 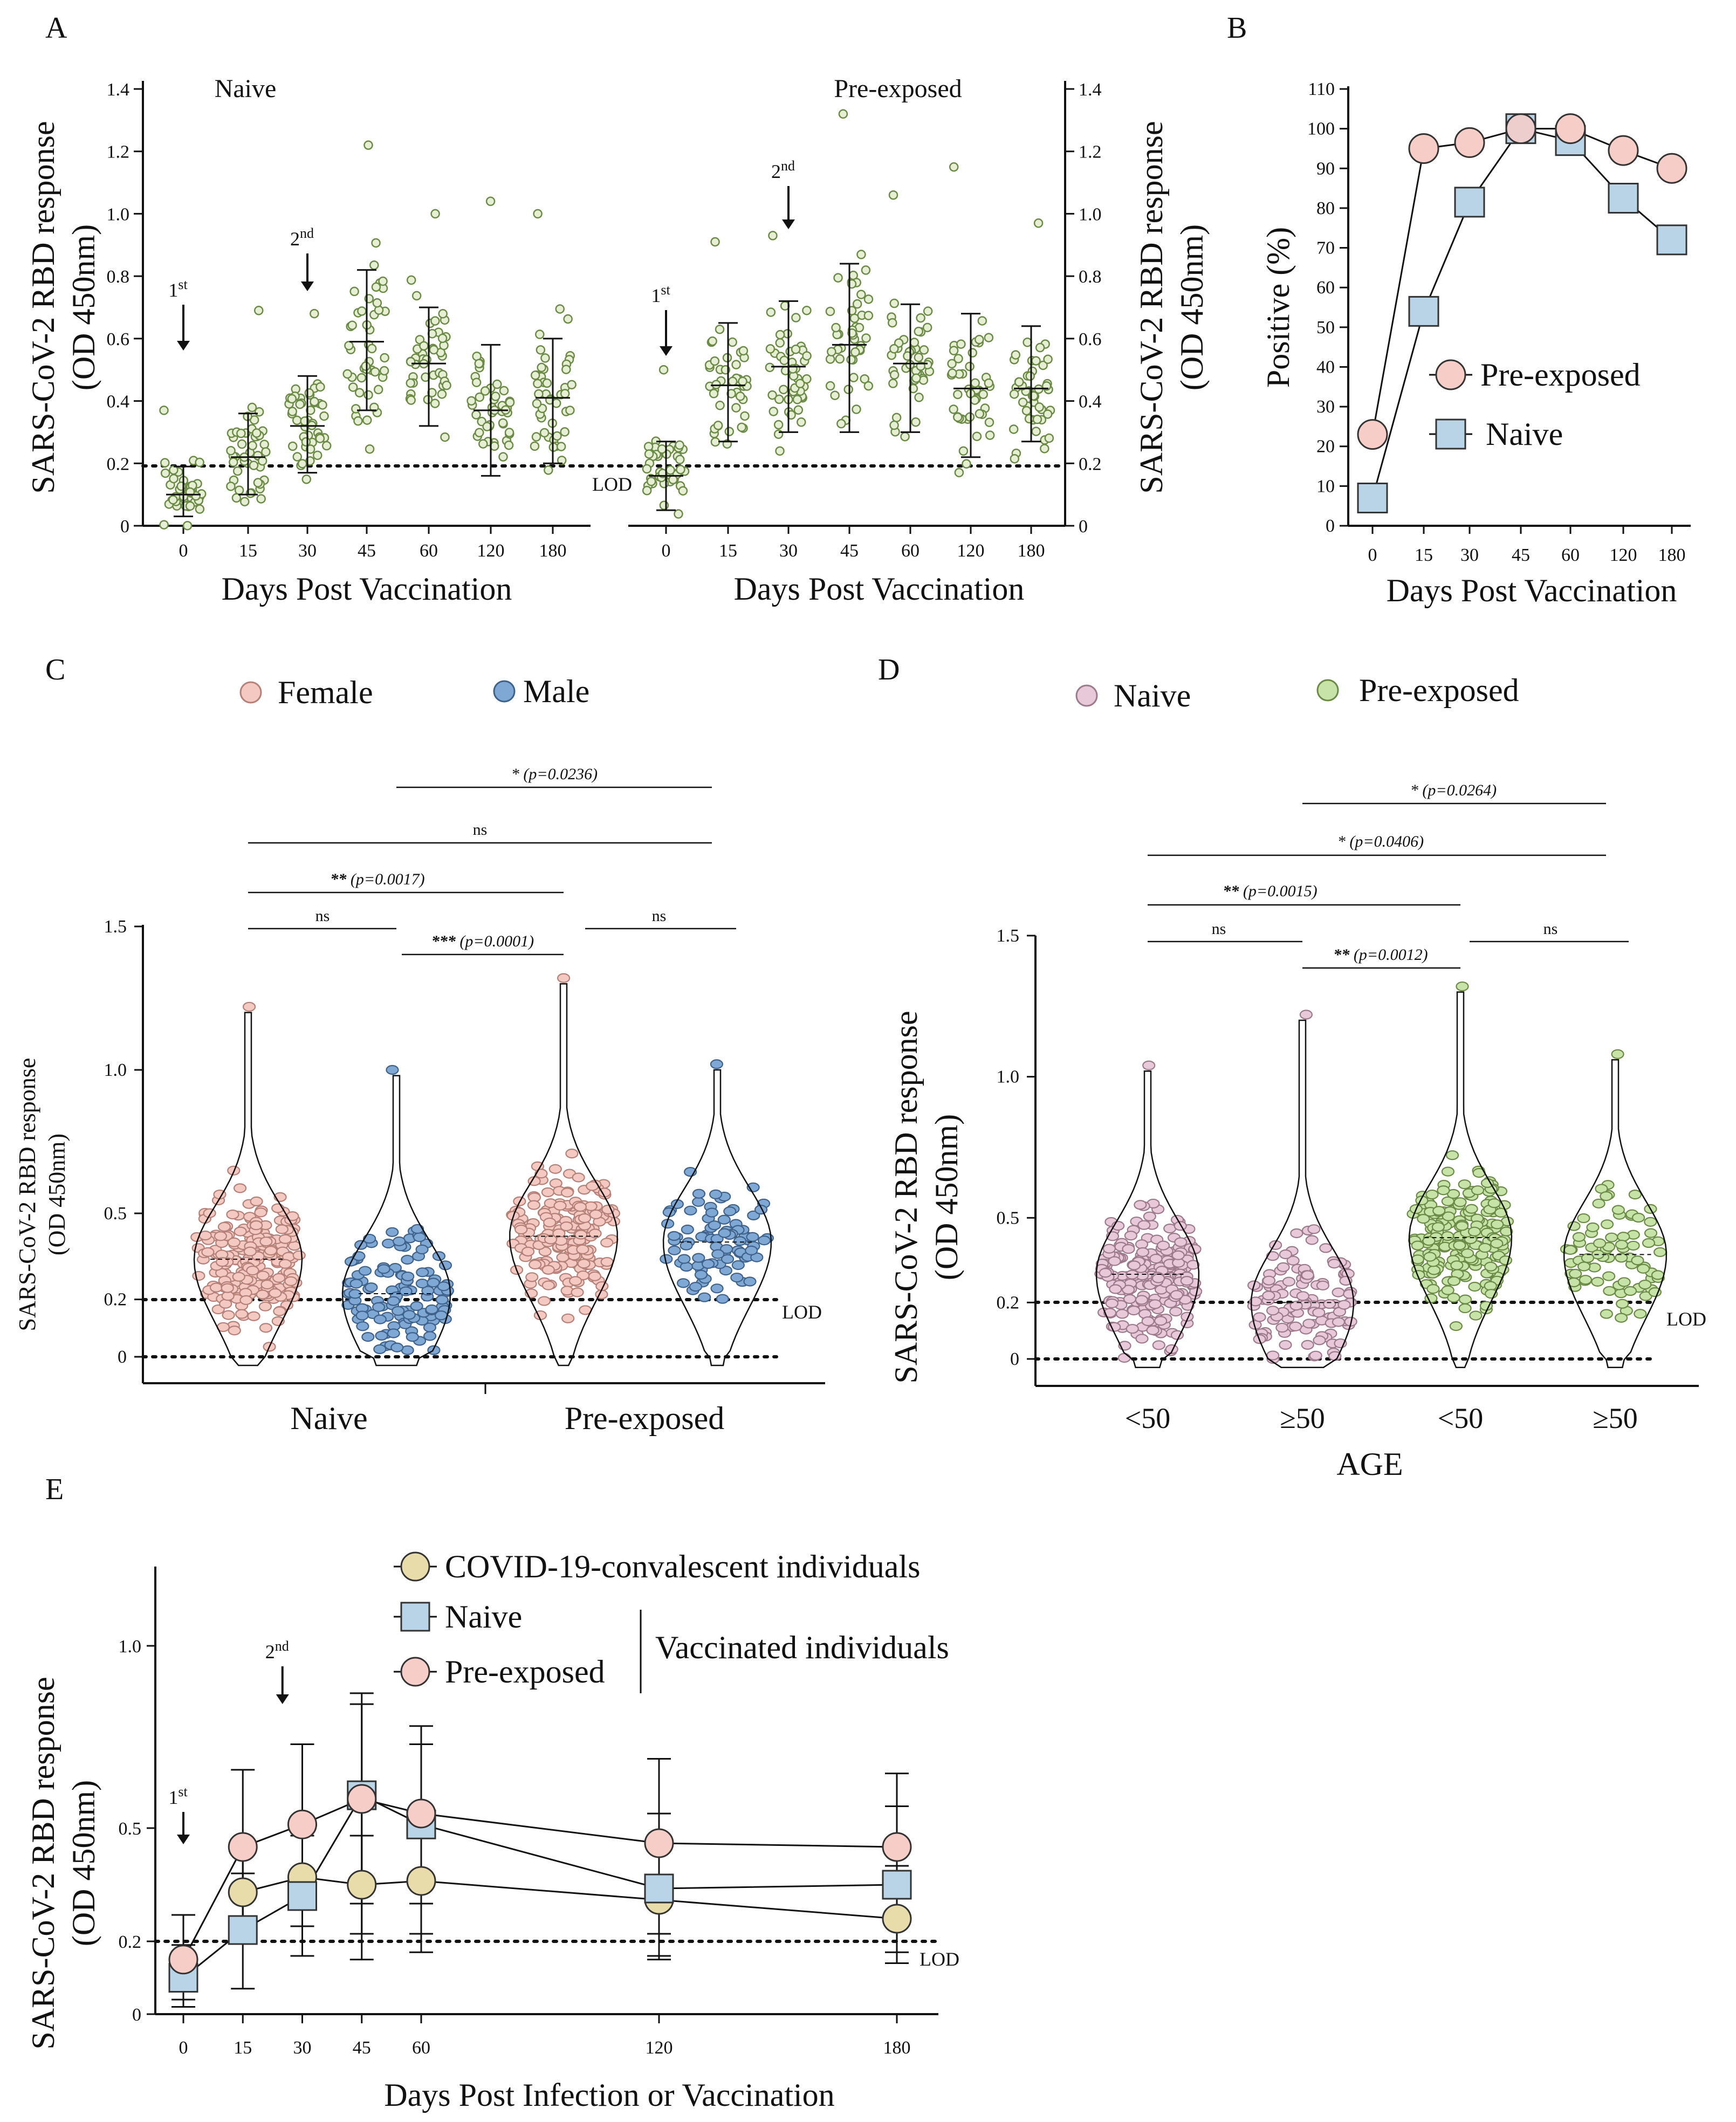 What do you see at coordinates (83, 307) in the screenshot?
I see `panel-a-ylabel-left-2: (OD 450nm)` at bounding box center [83, 307].